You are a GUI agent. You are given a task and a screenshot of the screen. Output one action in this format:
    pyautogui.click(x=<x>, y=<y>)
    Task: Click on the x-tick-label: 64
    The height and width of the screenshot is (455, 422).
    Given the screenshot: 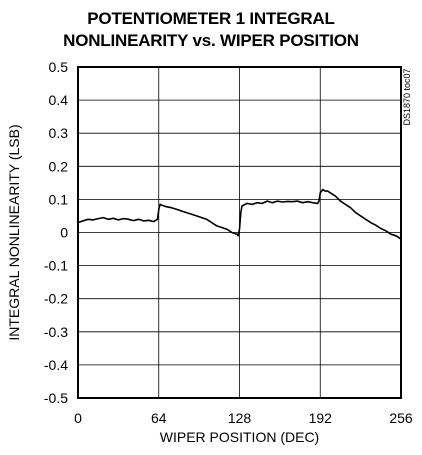 What is the action you would take?
    pyautogui.click(x=159, y=418)
    